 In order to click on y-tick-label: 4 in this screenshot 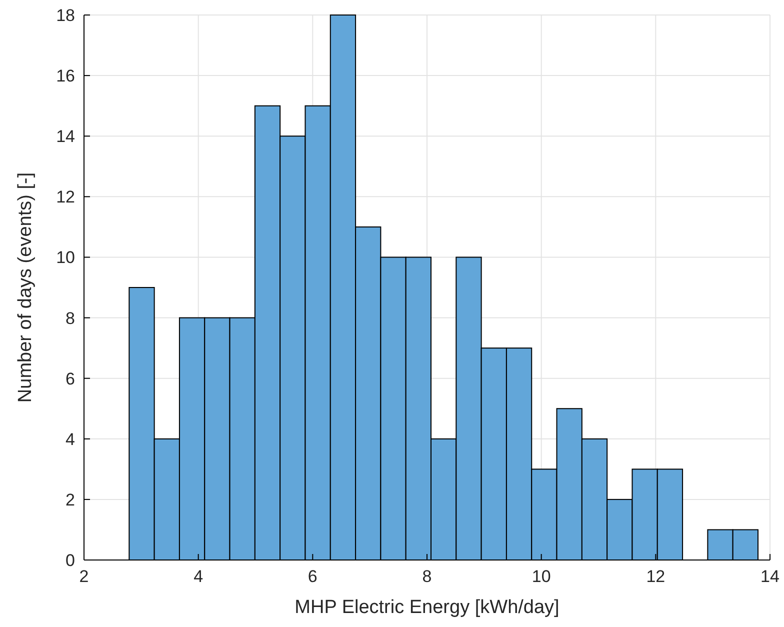, I will do `click(70, 439)`.